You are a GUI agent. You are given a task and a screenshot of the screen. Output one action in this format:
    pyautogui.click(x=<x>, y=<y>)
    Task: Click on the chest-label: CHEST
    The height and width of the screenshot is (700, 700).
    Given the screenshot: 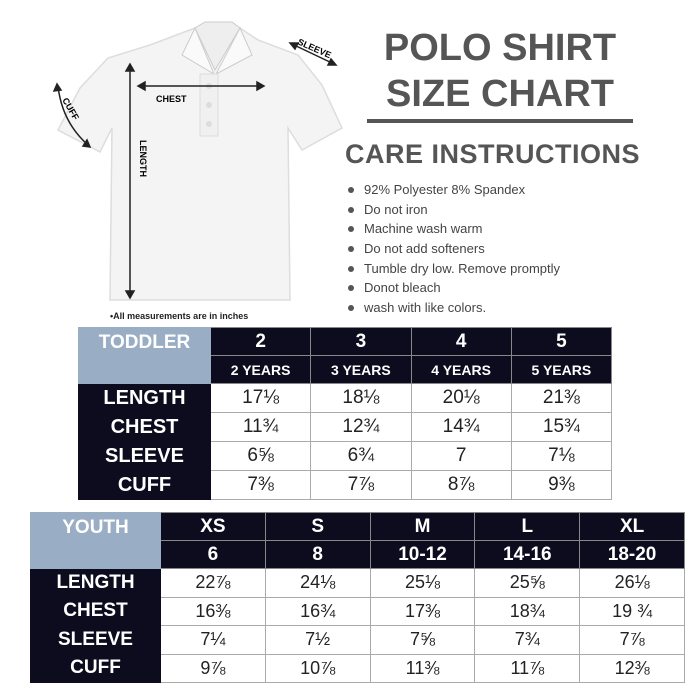 What is the action you would take?
    pyautogui.click(x=171, y=99)
    